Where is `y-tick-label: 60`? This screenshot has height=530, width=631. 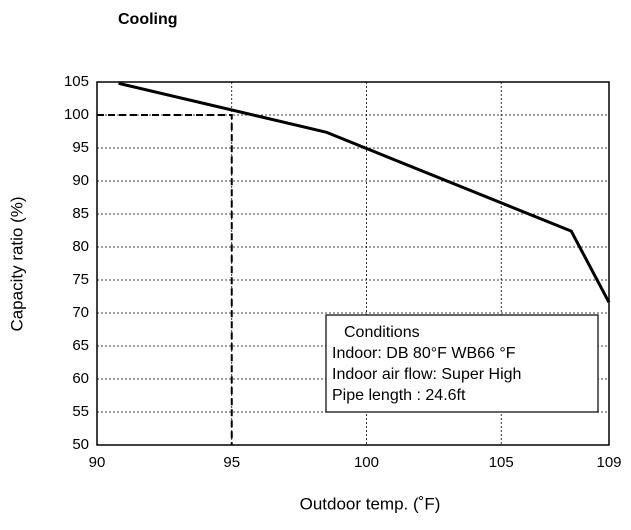
y-tick-label: 60 is located at coordinates (80, 378).